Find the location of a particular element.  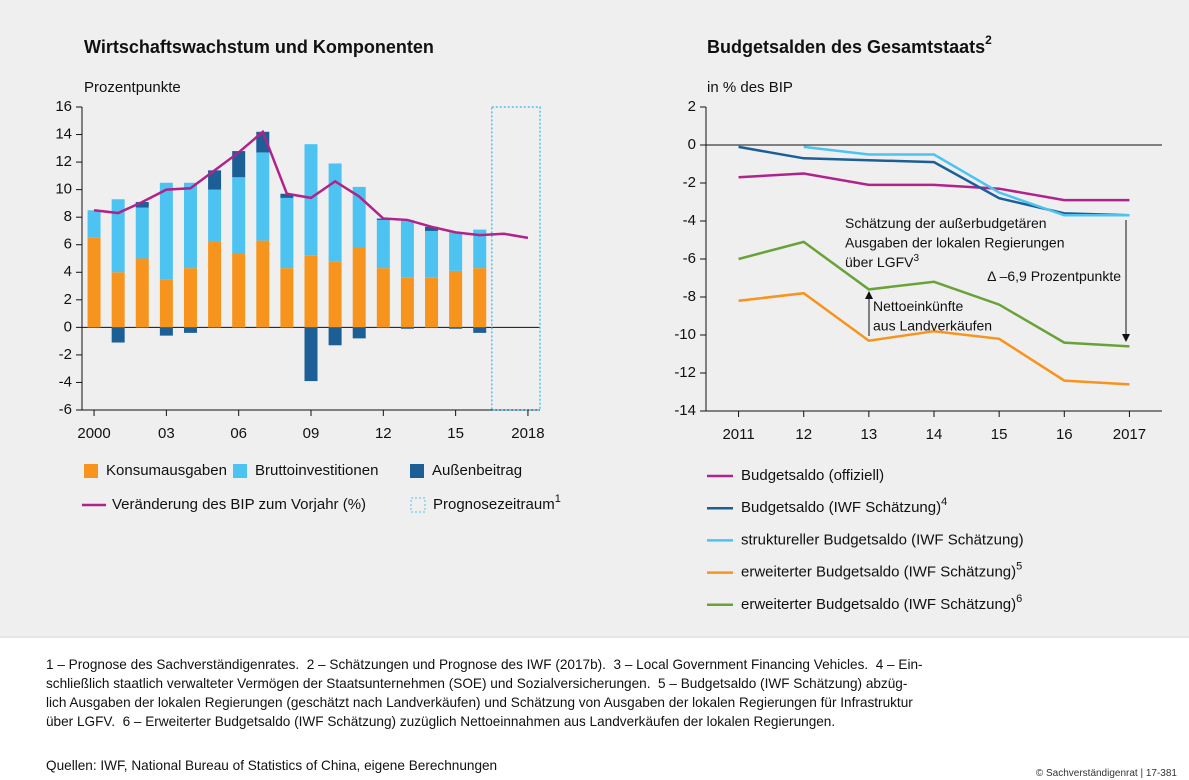

annotation: Nettoeinkünfte is located at coordinates (918, 306).